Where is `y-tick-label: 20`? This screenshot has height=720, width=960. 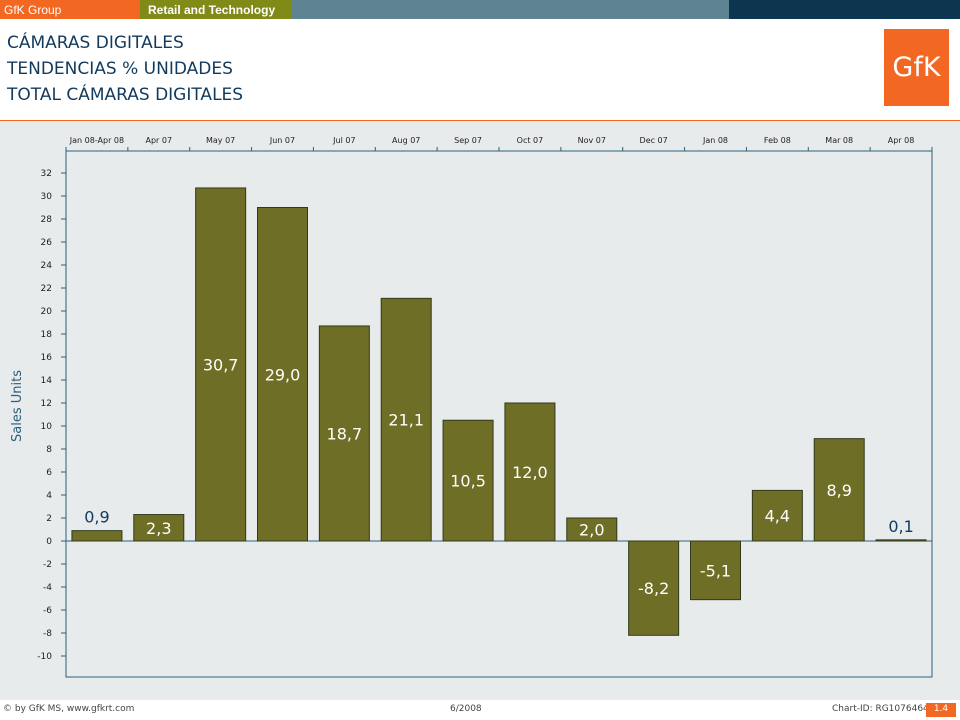 y-tick-label: 20 is located at coordinates (47, 312).